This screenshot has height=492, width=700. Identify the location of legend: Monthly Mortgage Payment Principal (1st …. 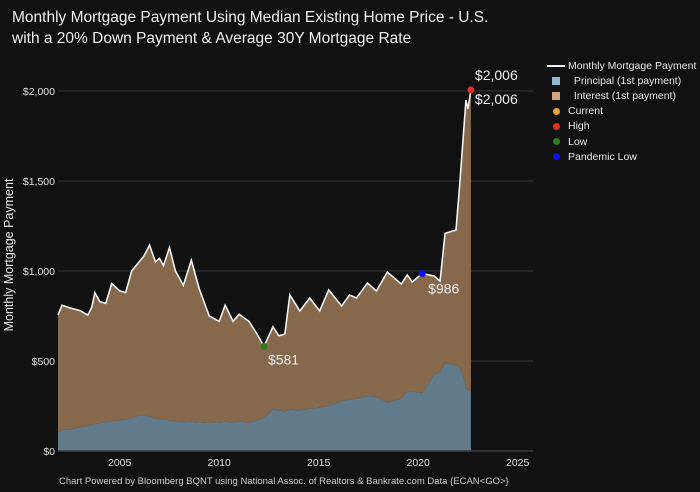
(621, 111).